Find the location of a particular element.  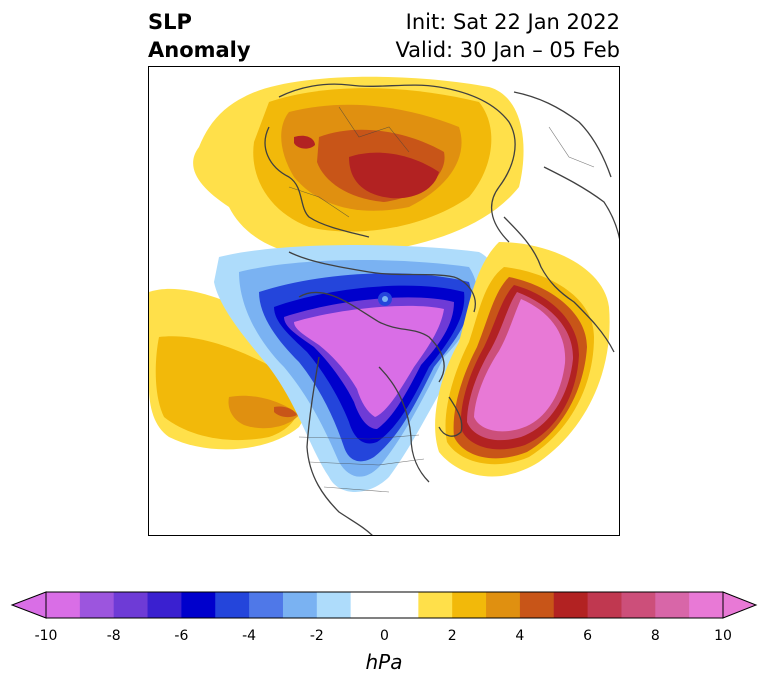

colorbar-min-arrow is located at coordinates (28, 605).